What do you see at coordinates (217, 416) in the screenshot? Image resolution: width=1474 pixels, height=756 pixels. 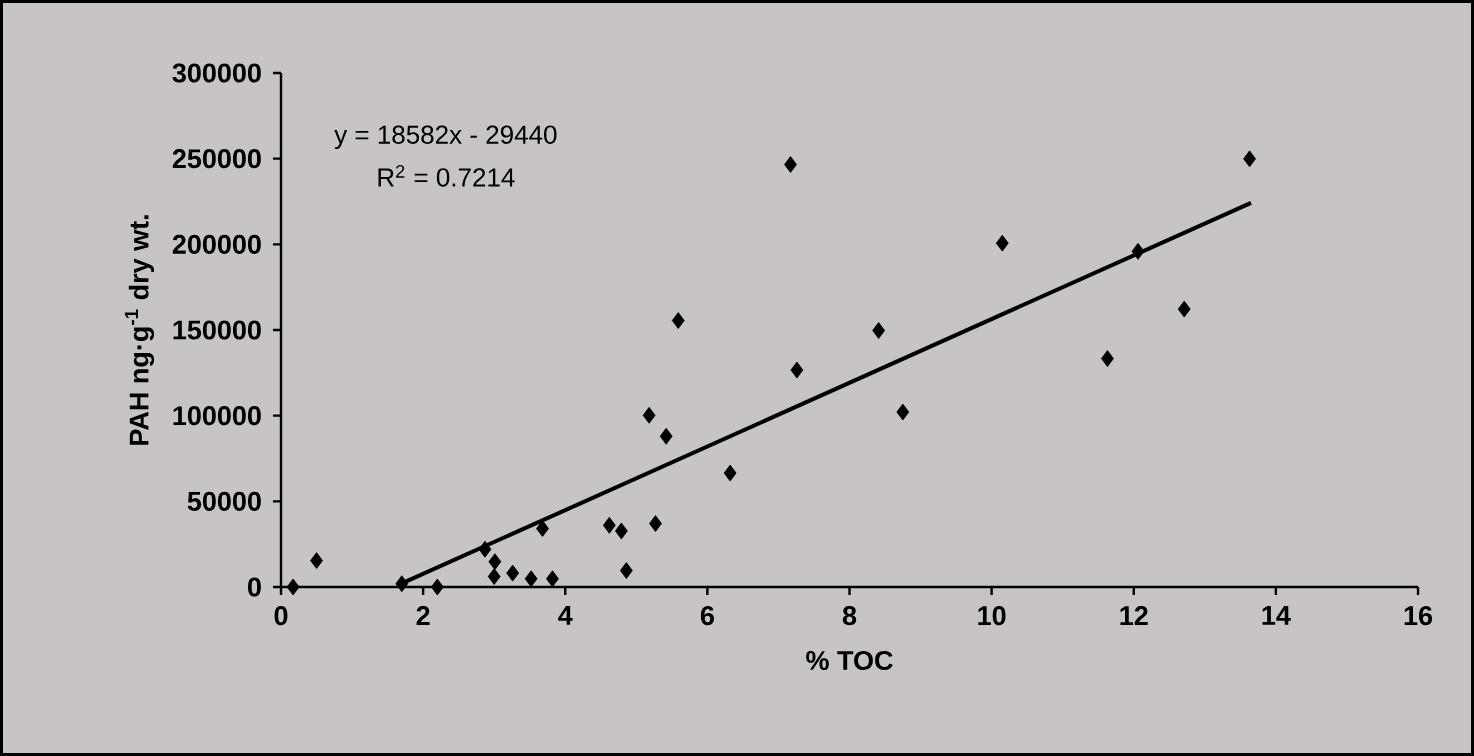 I see `y-tick-label: 100000` at bounding box center [217, 416].